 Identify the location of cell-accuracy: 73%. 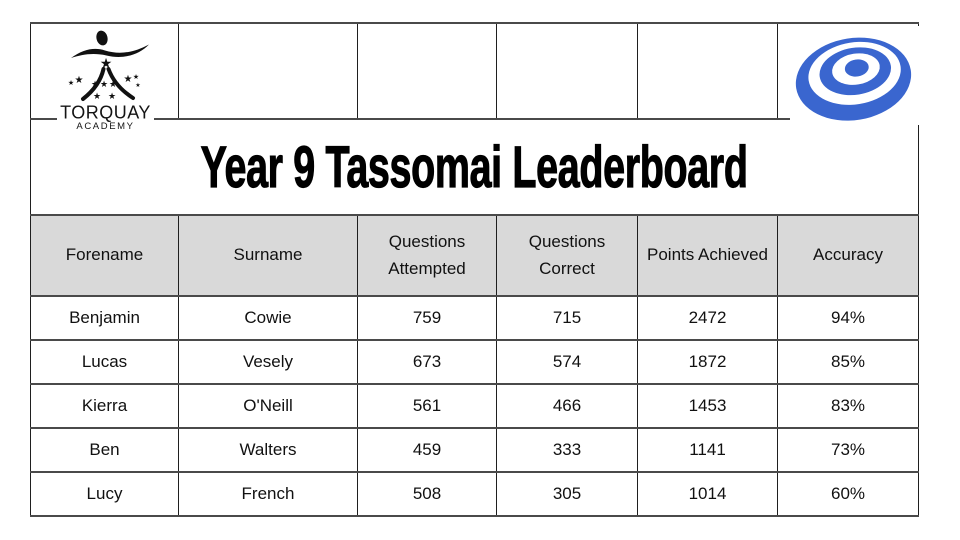
(848, 450).